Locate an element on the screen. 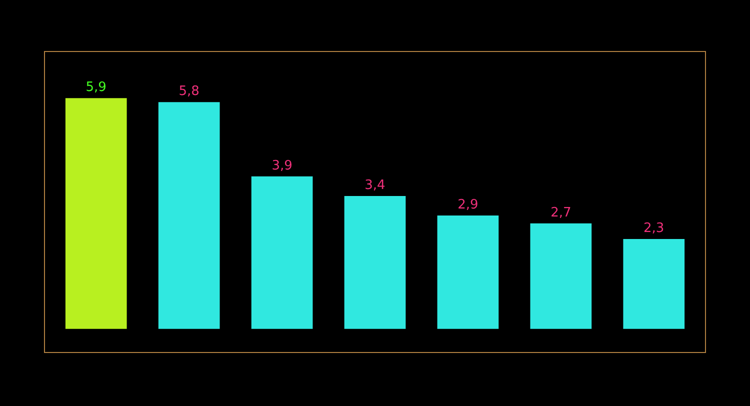 The width and height of the screenshot is (750, 406). data-label: 2,3 is located at coordinates (654, 228).